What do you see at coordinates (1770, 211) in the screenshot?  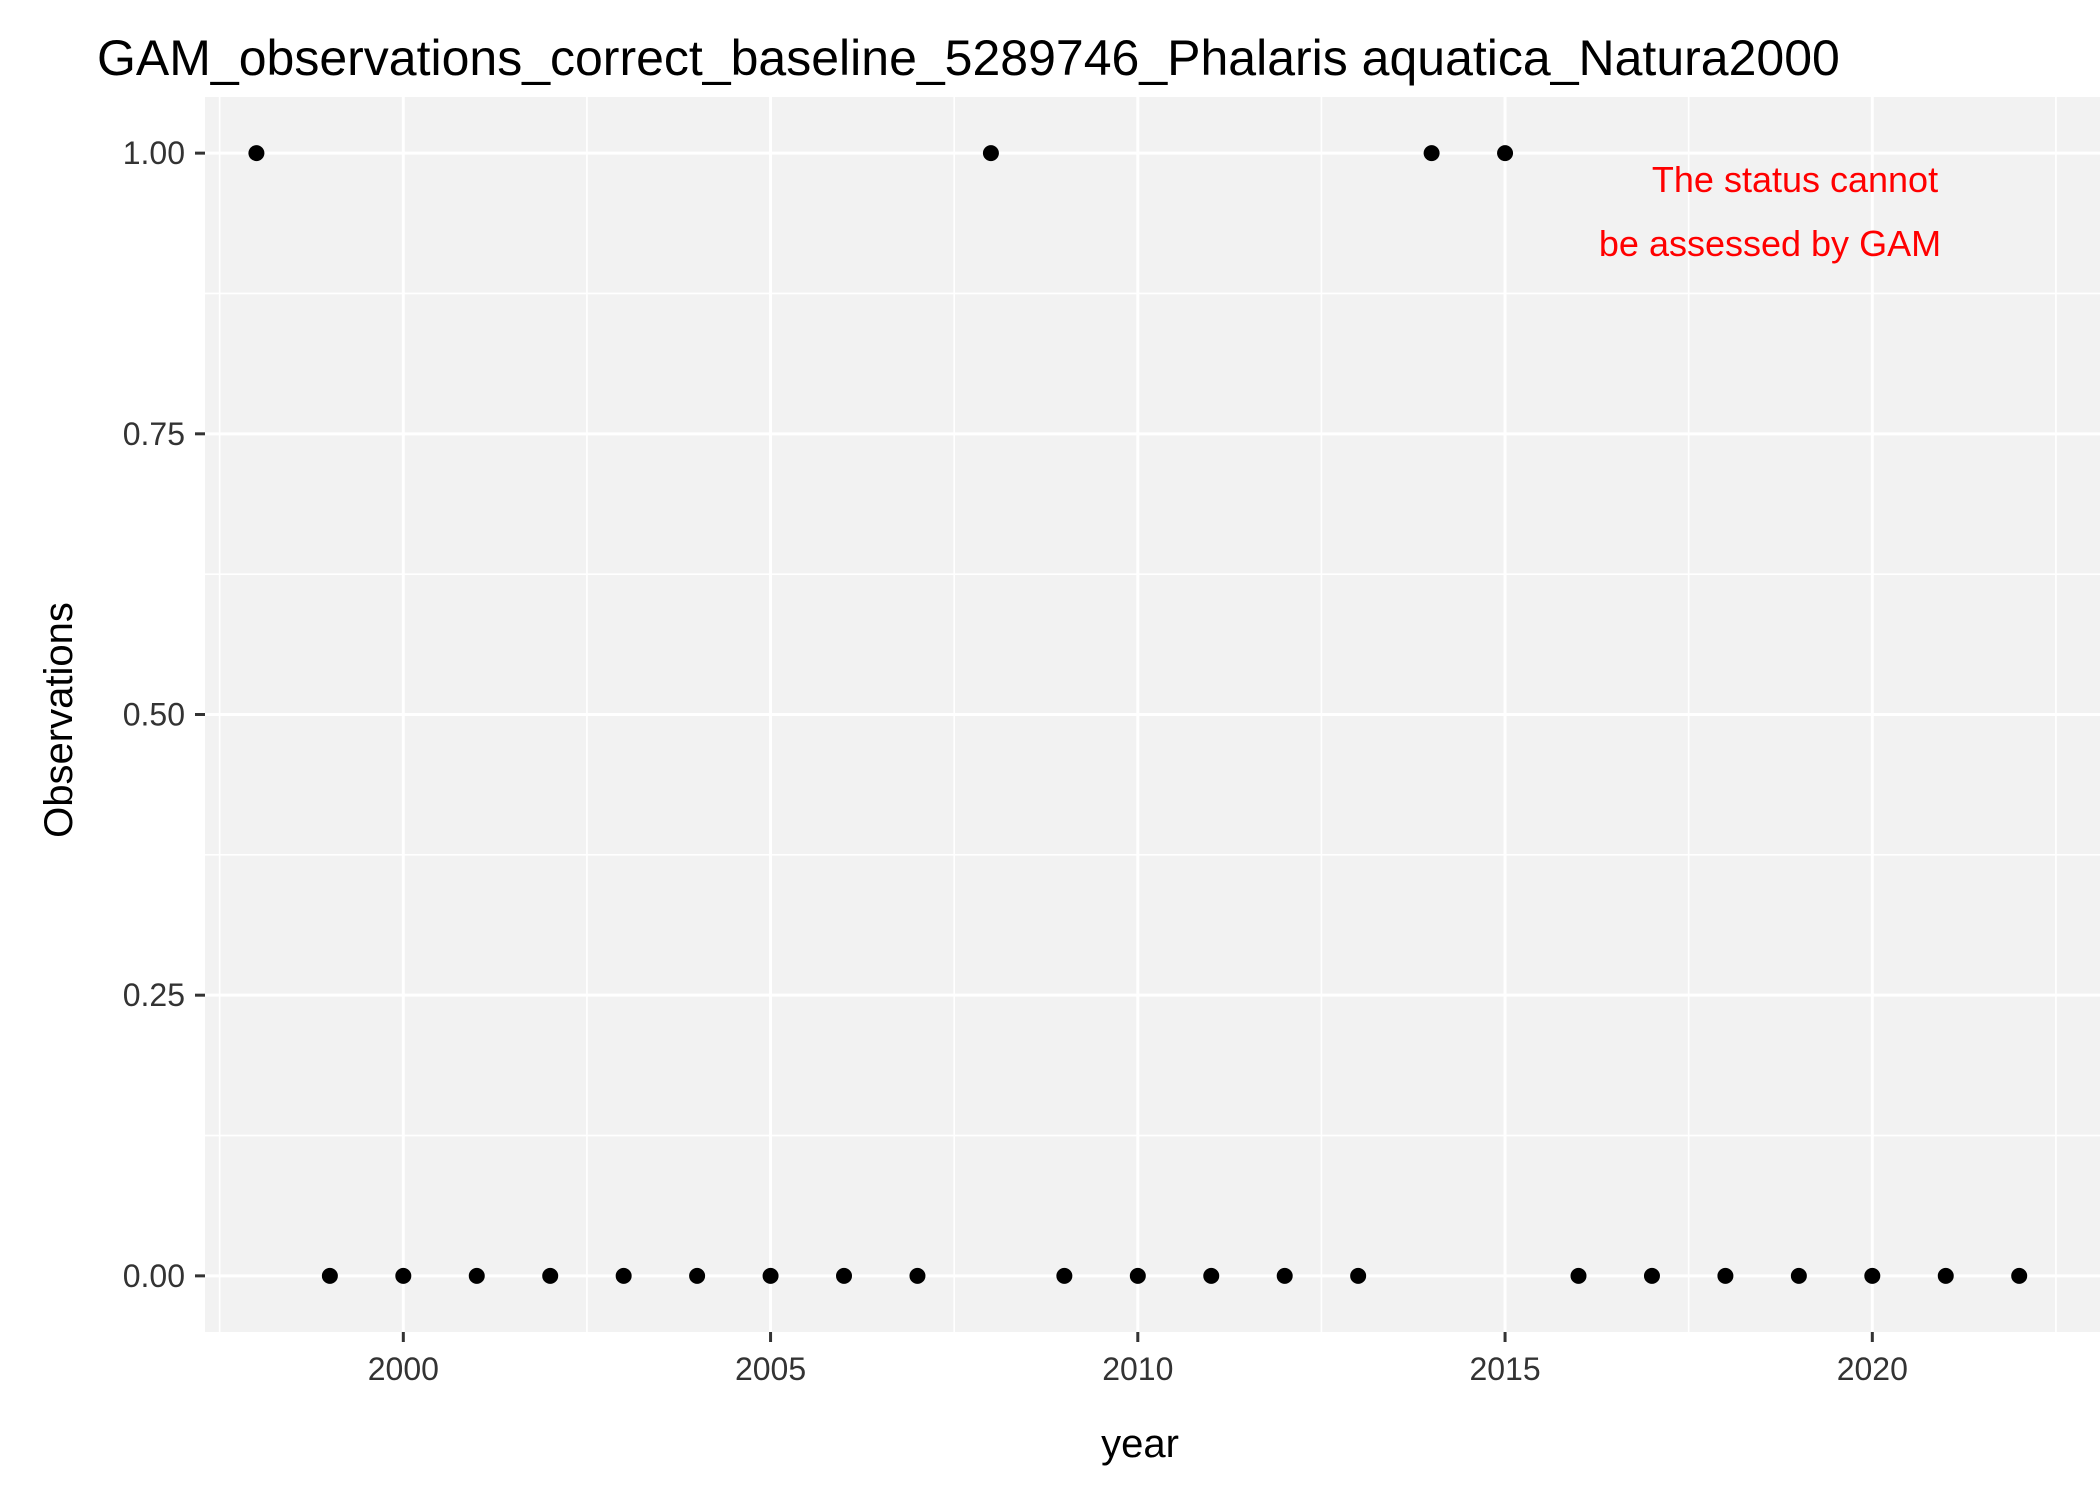 I see `status-annotation: The status cannot be assessed by GAM` at bounding box center [1770, 211].